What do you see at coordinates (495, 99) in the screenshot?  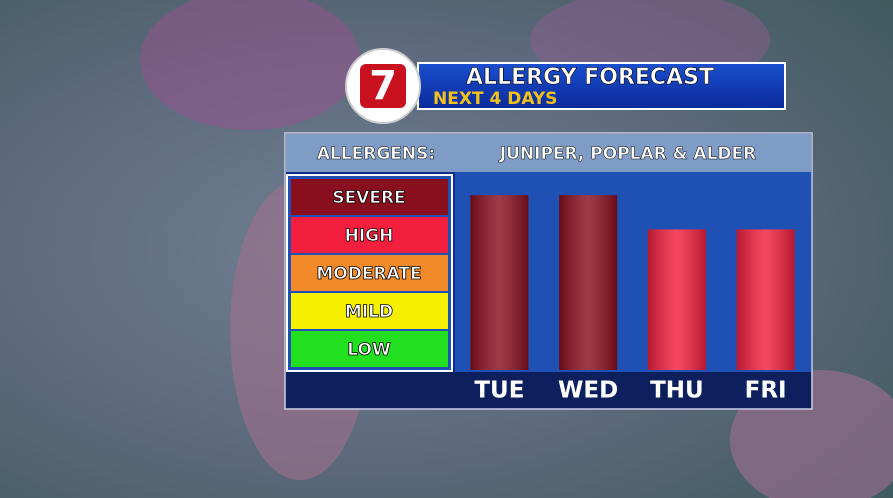 I see `subtitle: NEXT 4 DAYS` at bounding box center [495, 99].